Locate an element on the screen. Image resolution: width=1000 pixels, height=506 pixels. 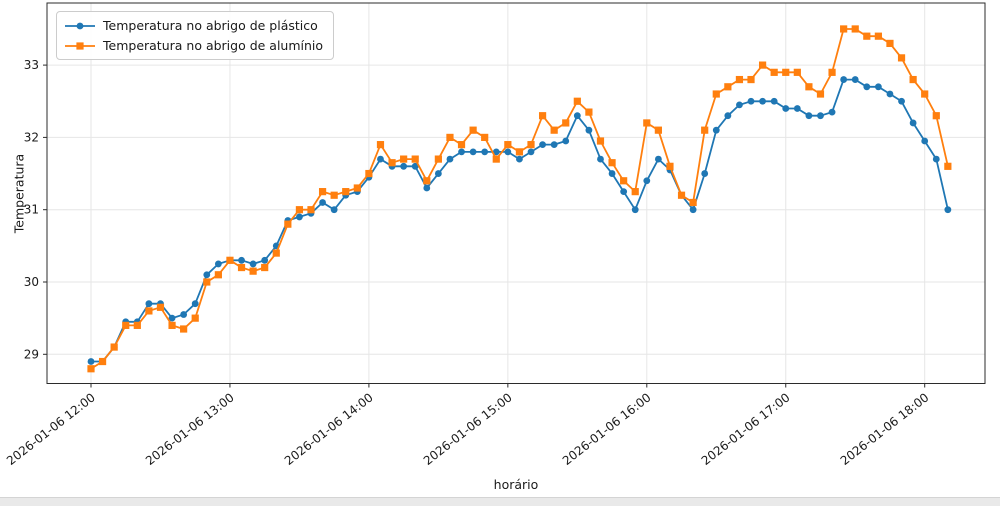
legend-label-plastico: Temperatura no abrigo de plástico is located at coordinates (210, 25).